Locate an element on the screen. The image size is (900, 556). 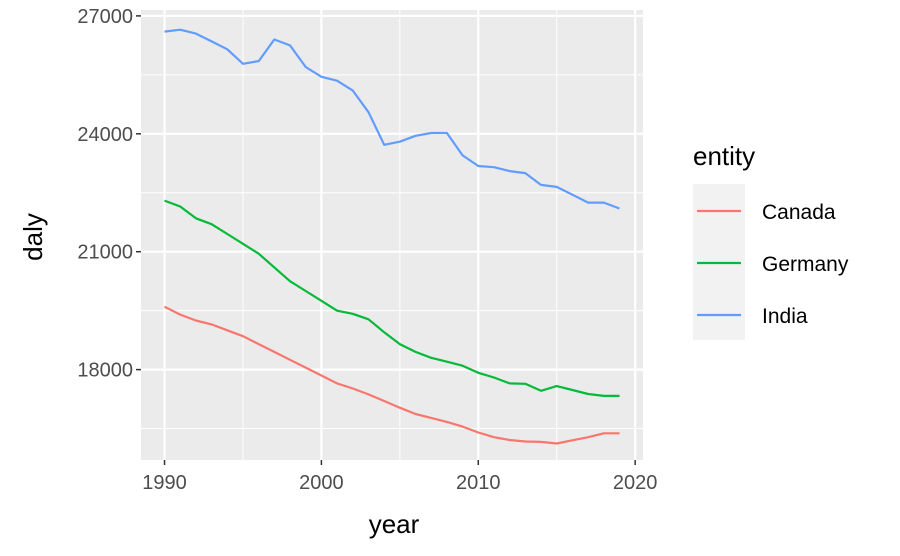
legend-label-germany: Germany is located at coordinates (805, 264).